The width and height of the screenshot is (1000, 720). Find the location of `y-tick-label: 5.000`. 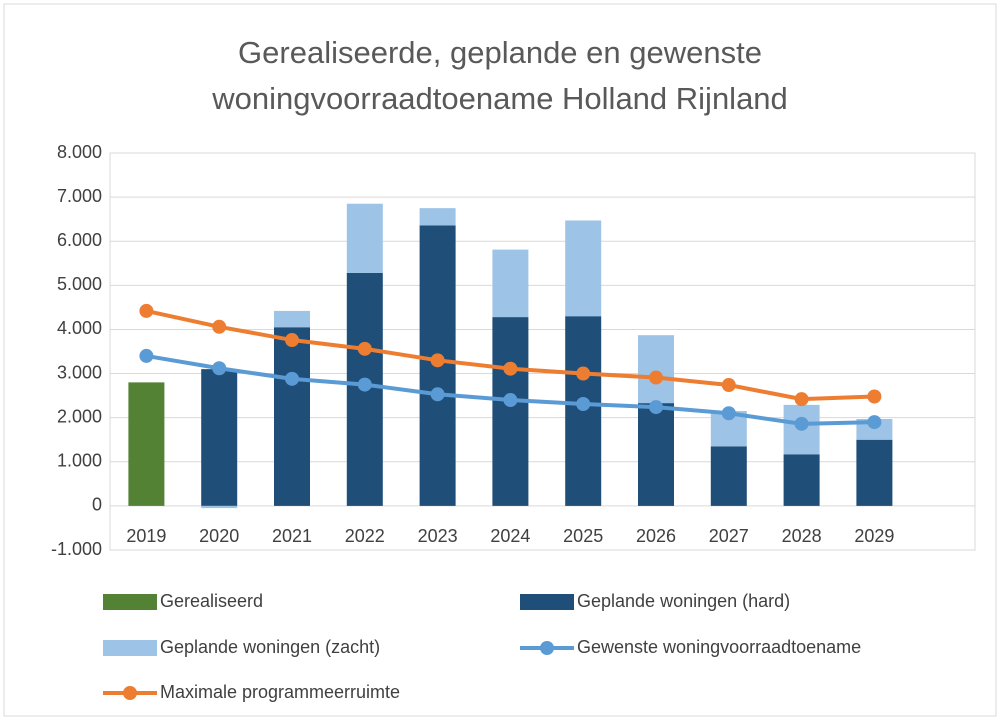

y-tick-label: 5.000 is located at coordinates (79, 284).